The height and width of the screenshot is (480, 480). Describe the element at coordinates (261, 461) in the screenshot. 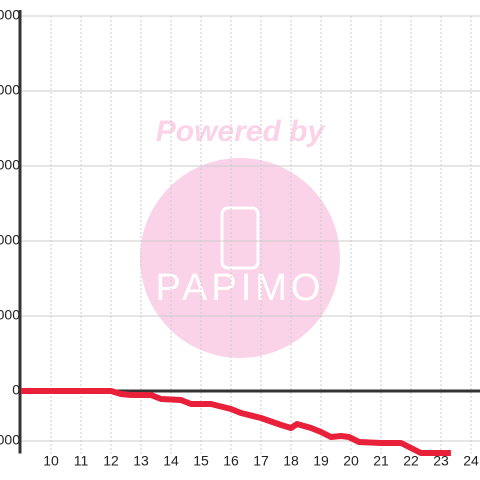

I see `x-tick-label: 17` at that location.